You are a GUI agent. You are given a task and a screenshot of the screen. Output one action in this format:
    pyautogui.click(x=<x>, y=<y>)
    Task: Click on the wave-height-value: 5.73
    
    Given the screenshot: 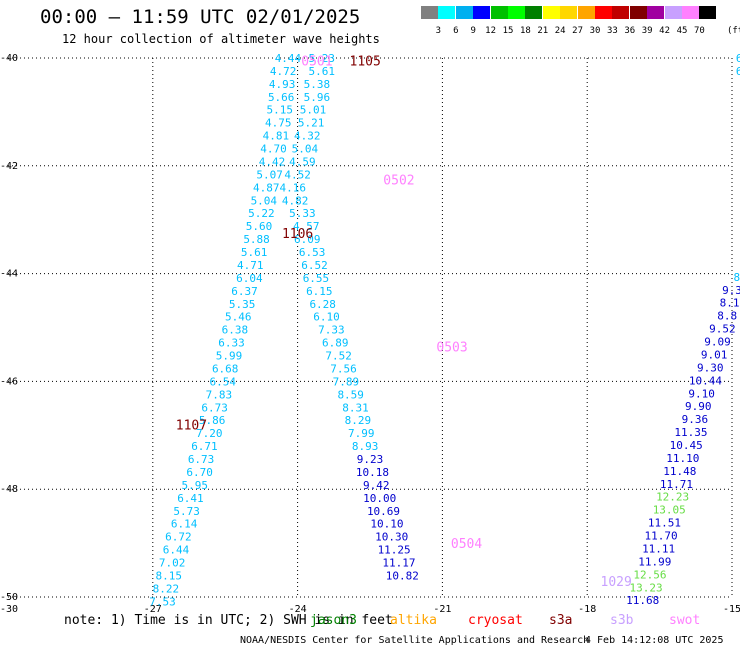 What is the action you would take?
    pyautogui.click(x=186, y=511)
    